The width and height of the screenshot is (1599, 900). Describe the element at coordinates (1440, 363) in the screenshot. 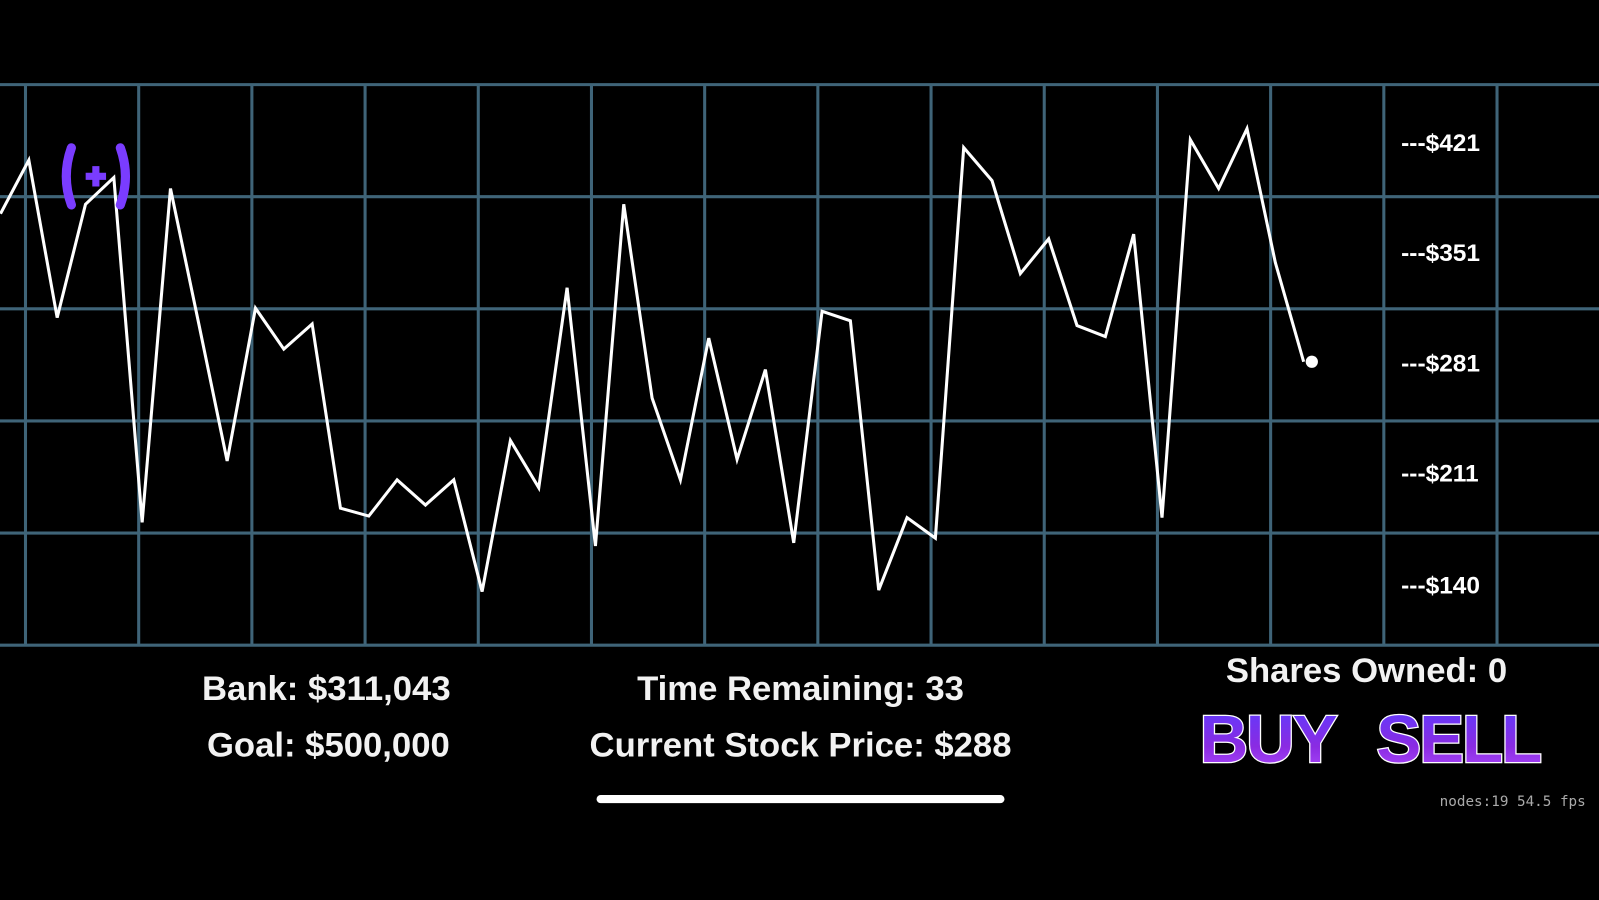

I see `y-tick-label: ---$281` at that location.